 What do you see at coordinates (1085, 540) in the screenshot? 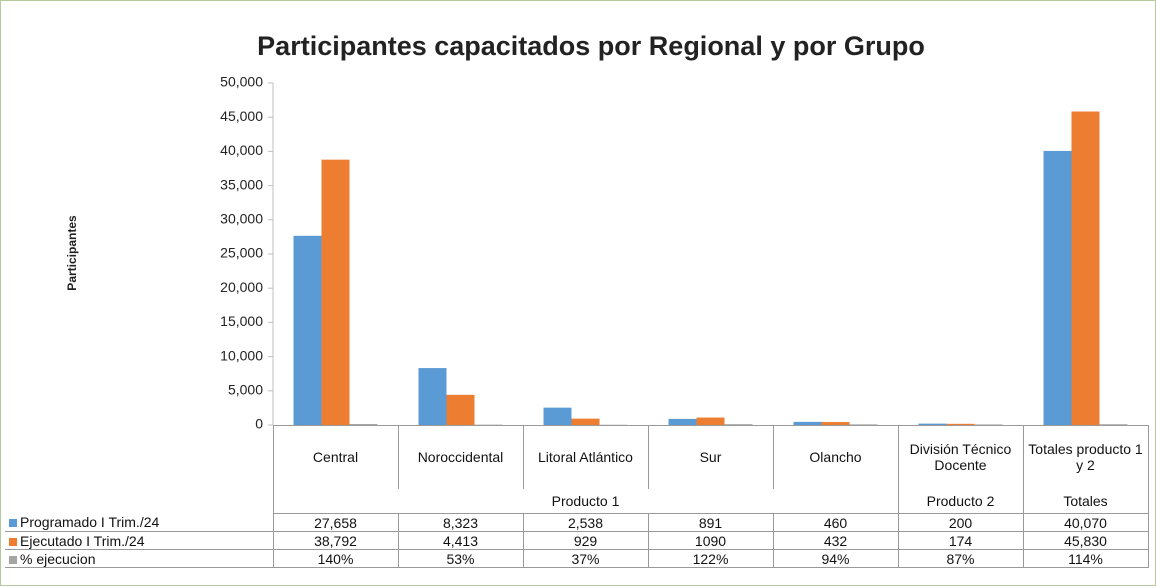
I see `value-cell: 45,830` at bounding box center [1085, 540].